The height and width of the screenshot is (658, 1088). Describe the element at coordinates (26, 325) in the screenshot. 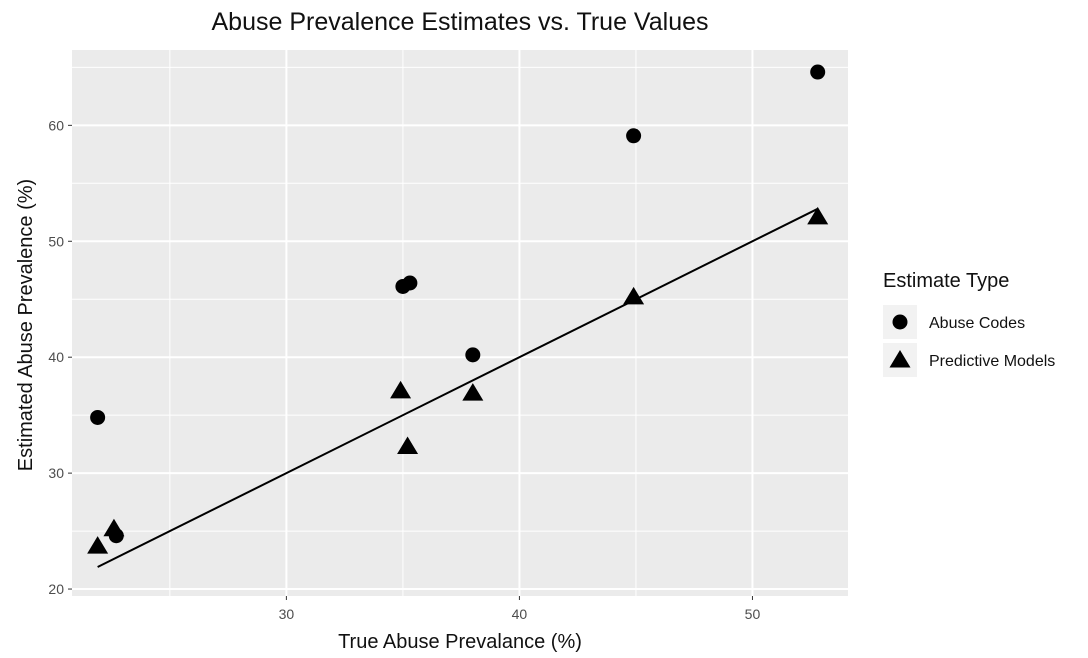

I see `y-axis-title: Estimated Abuse Prevalence (%)` at that location.